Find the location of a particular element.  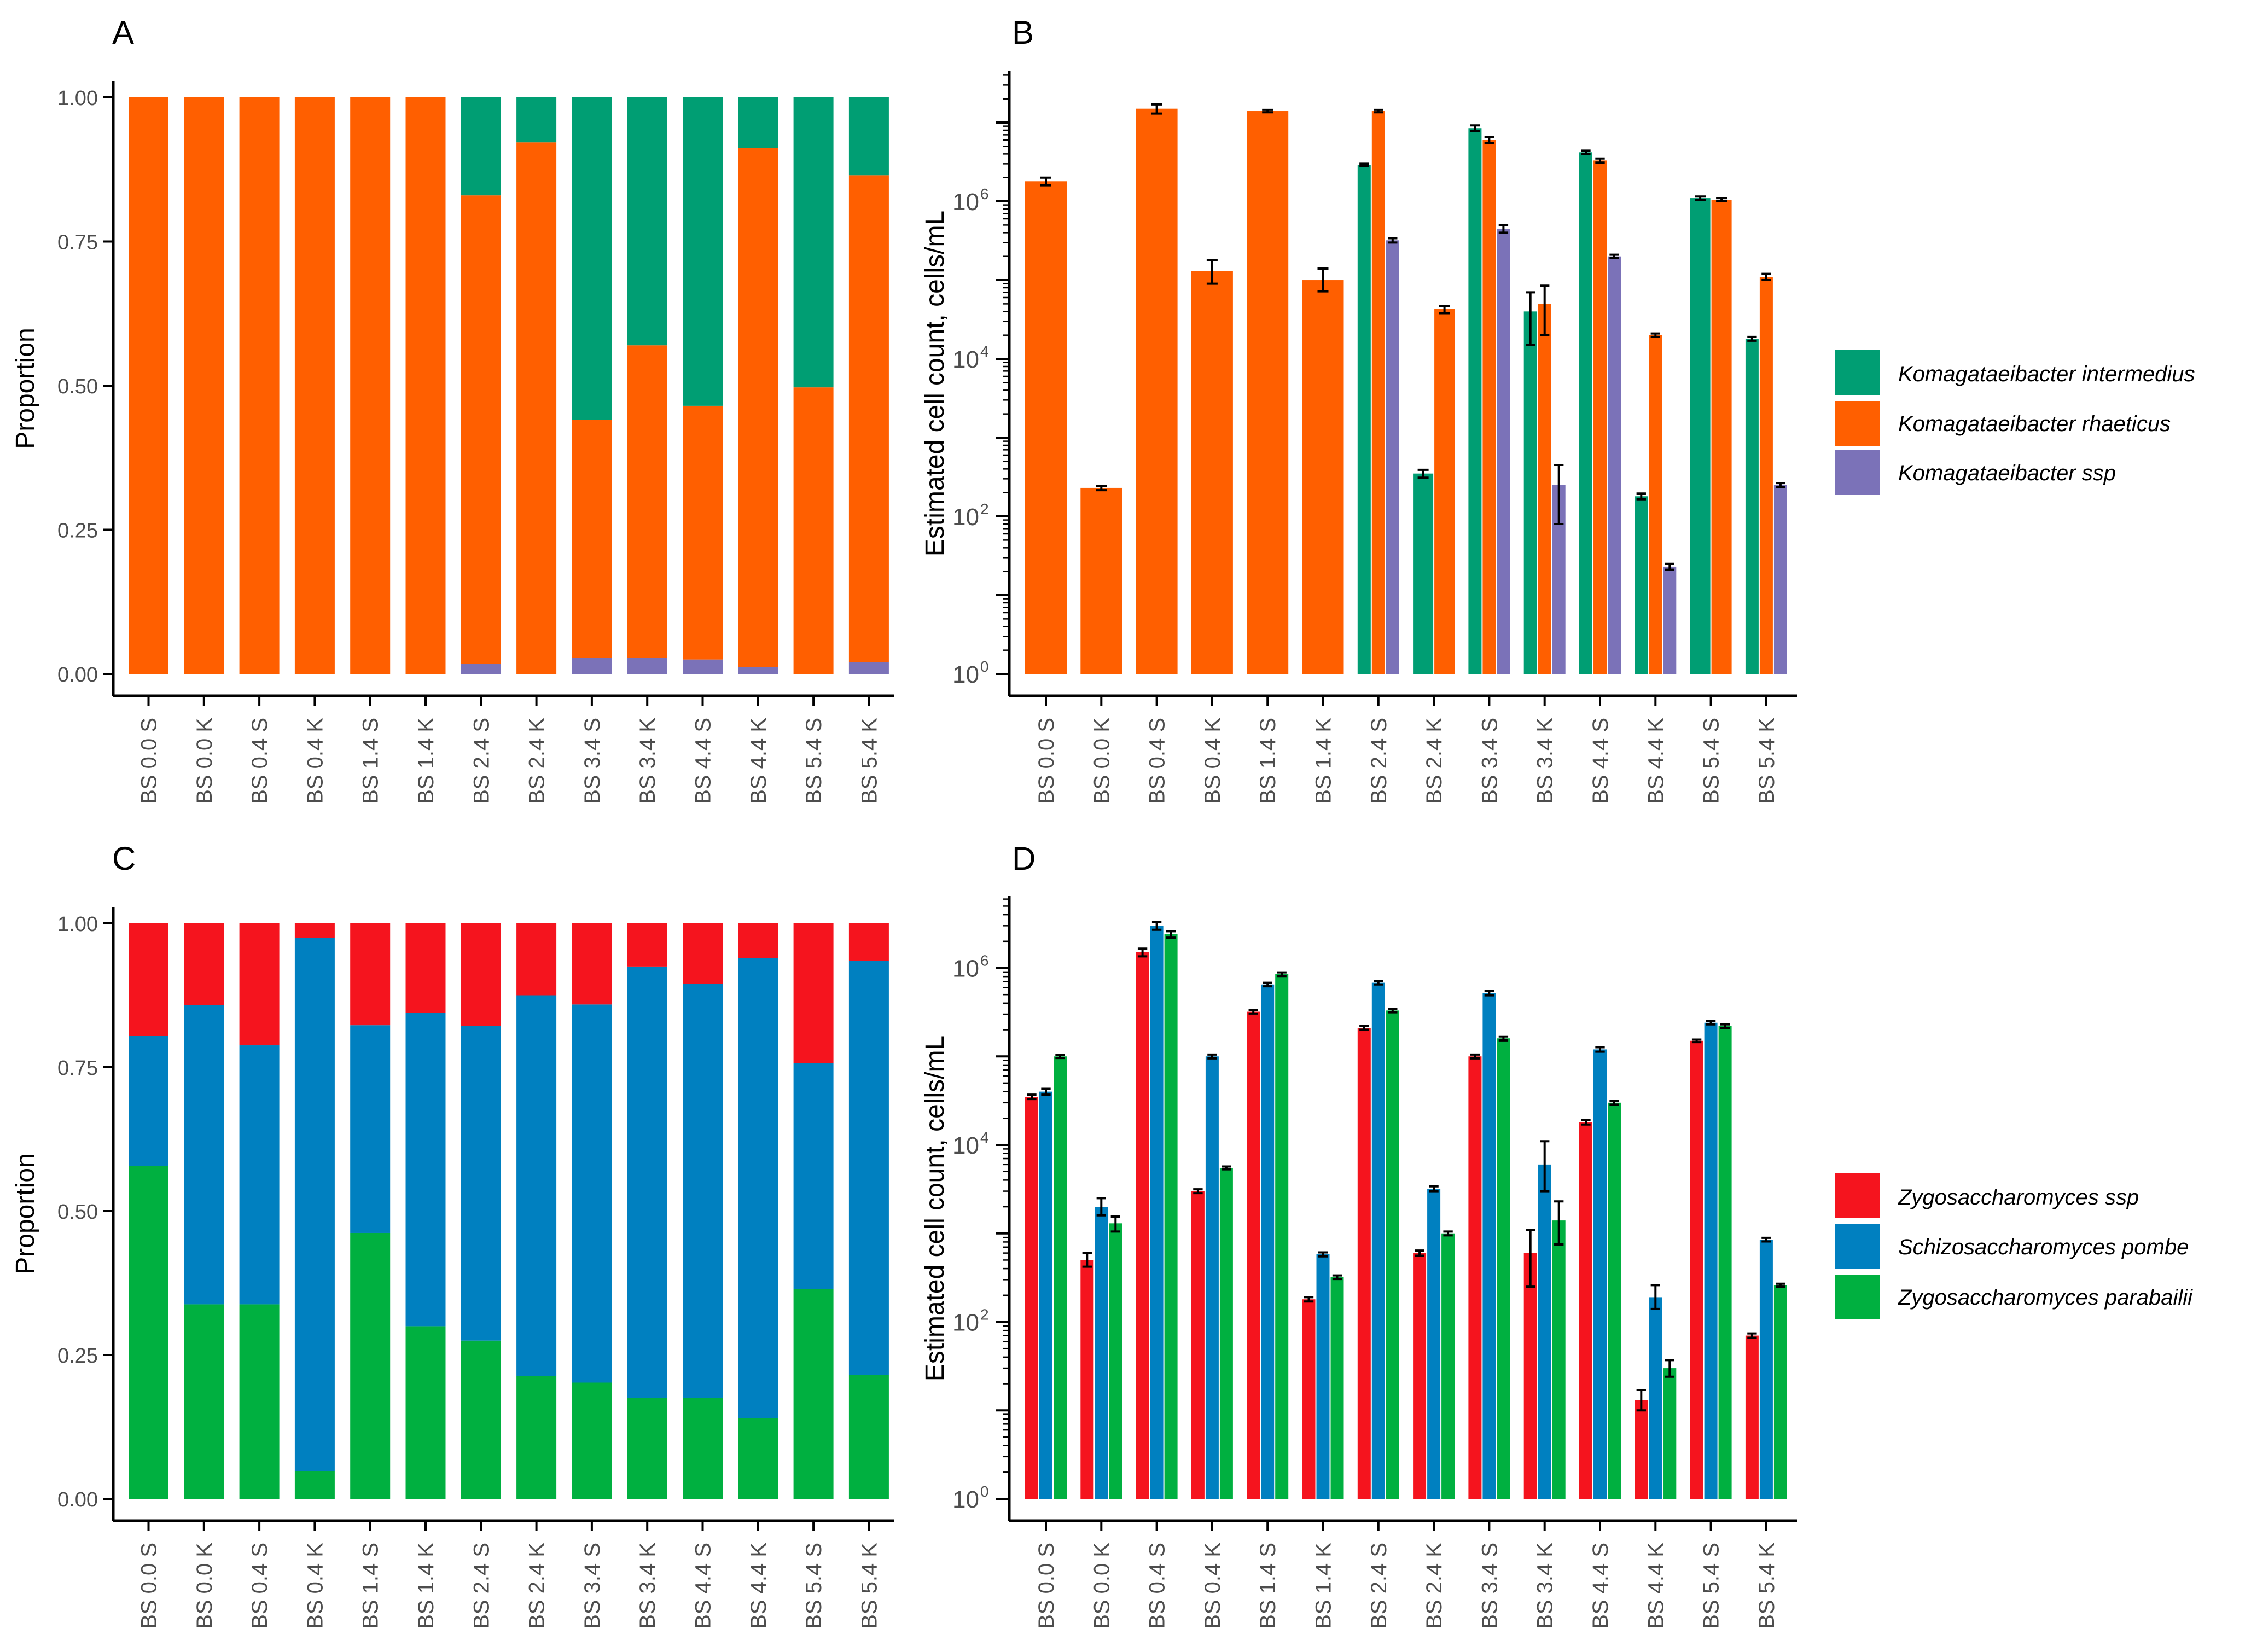

panel-label-d: D is located at coordinates (1024, 859).